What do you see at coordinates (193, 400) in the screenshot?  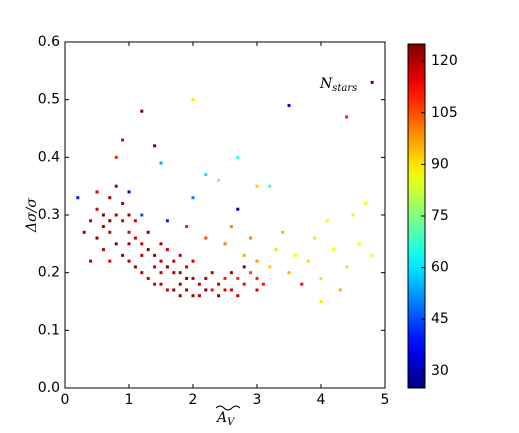 I see `x-tick-label: 2` at bounding box center [193, 400].